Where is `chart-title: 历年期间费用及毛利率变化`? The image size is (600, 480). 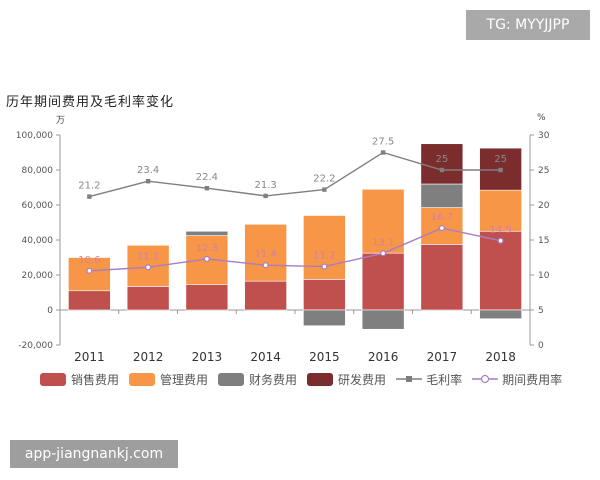 chart-title: 历年期间费用及毛利率变化 is located at coordinates (90, 102).